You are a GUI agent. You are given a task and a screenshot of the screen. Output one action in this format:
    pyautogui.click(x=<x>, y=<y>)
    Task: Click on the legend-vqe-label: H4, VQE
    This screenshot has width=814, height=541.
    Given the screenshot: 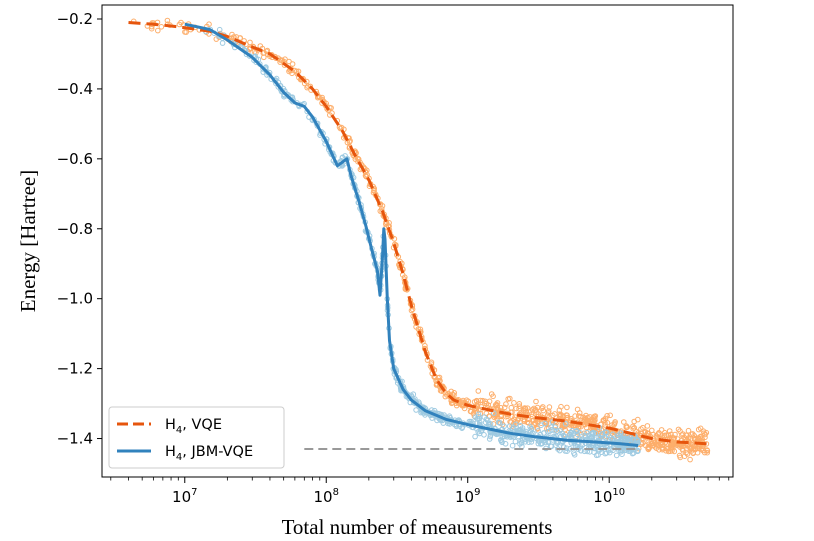 What is the action you would take?
    pyautogui.click(x=193, y=426)
    